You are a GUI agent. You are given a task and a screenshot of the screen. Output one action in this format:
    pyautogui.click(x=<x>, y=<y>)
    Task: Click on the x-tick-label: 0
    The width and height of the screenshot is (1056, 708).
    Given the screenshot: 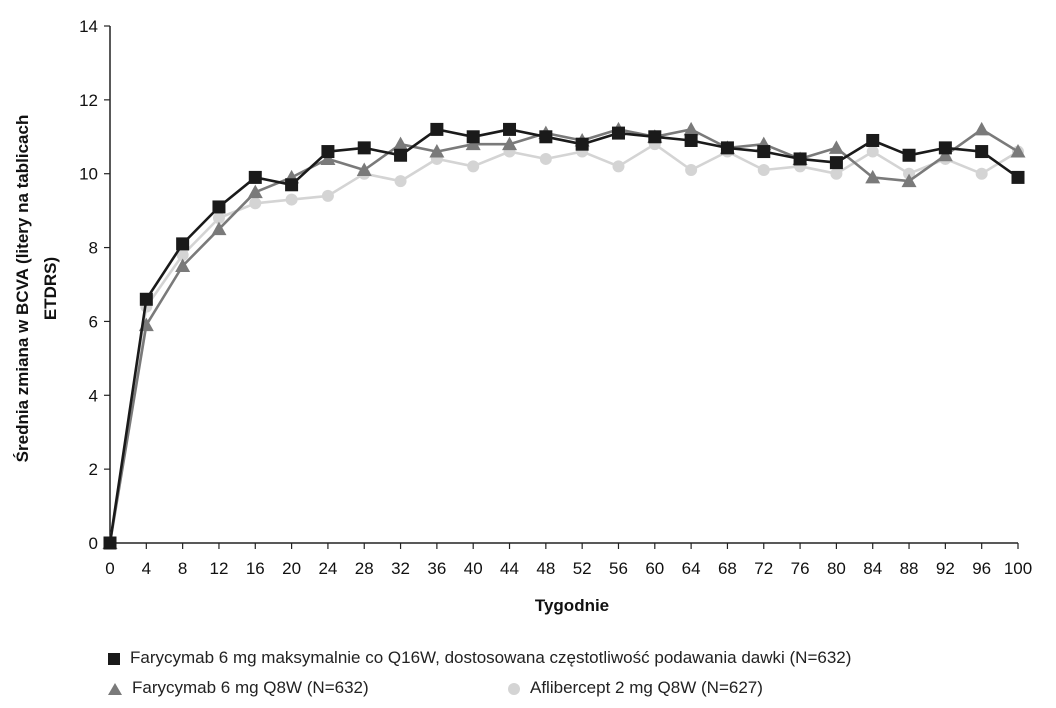 What is the action you would take?
    pyautogui.click(x=109, y=568)
    